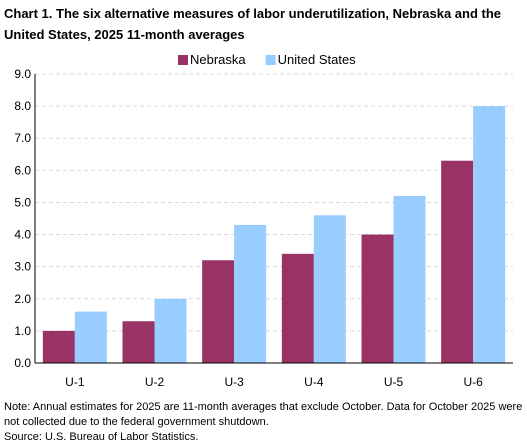 The height and width of the screenshot is (448, 527). Describe the element at coordinates (234, 382) in the screenshot. I see `x-tick-label: U-3` at that location.